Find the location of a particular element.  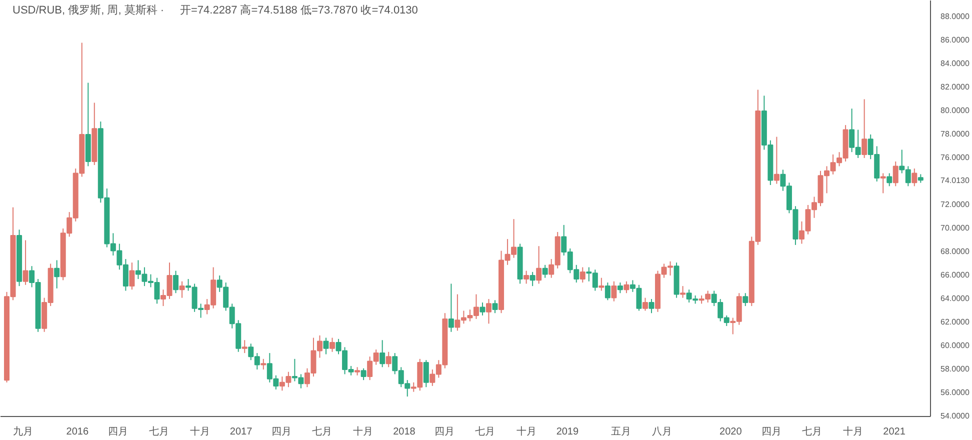

x-tick-label: 2021 is located at coordinates (894, 432).